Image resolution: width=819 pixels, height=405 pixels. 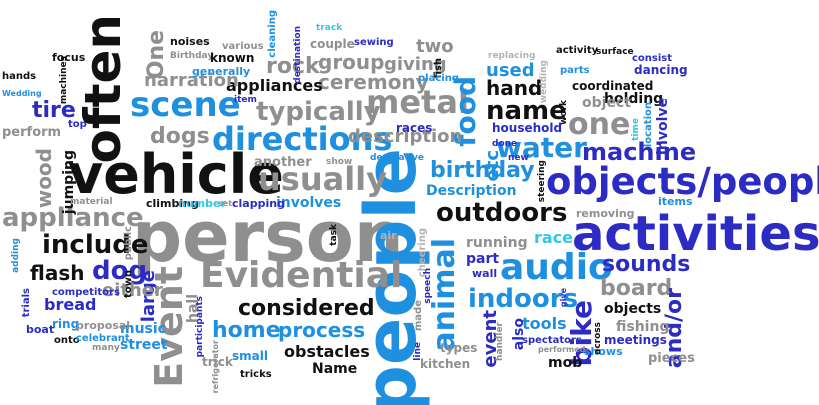 I want to click on word-rock: rock, so click(x=293, y=66).